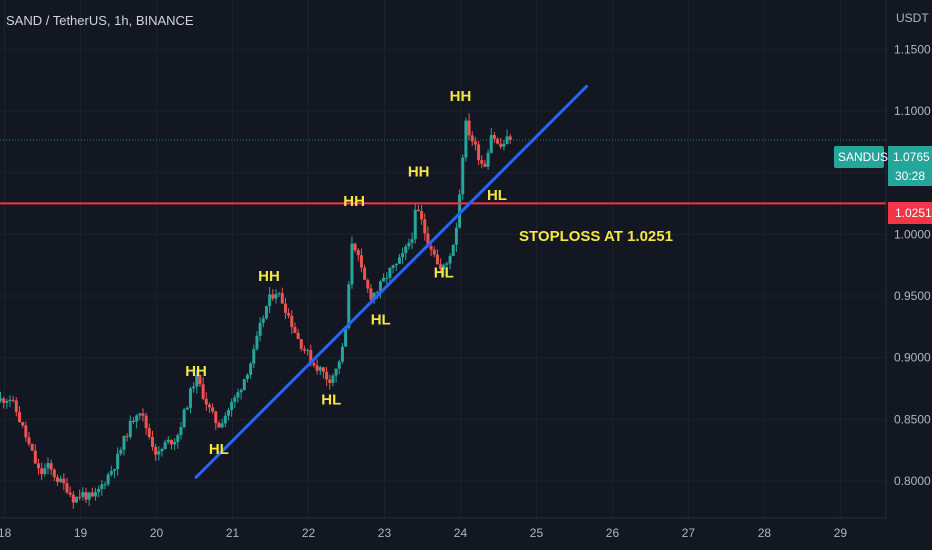 Image resolution: width=932 pixels, height=550 pixels. What do you see at coordinates (883, 166) in the screenshot?
I see `current-price-badge: SANDUSDT 1.0765 30:28` at bounding box center [883, 166].